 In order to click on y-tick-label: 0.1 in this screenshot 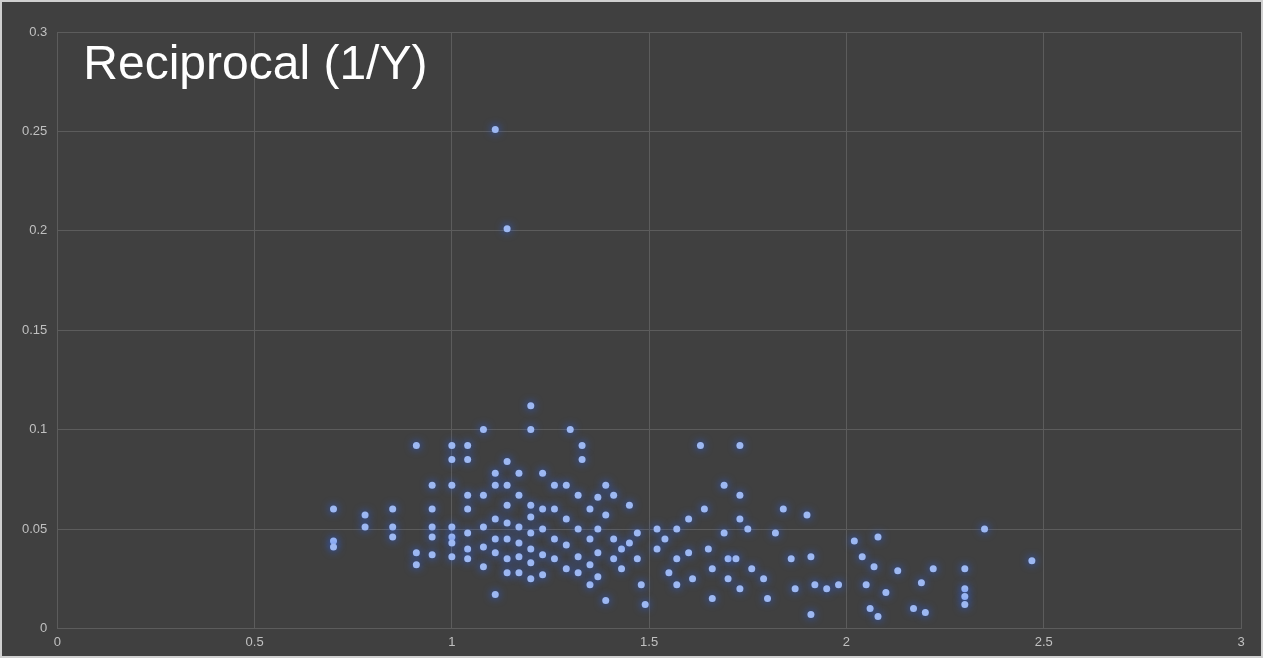, I will do `click(38, 429)`.